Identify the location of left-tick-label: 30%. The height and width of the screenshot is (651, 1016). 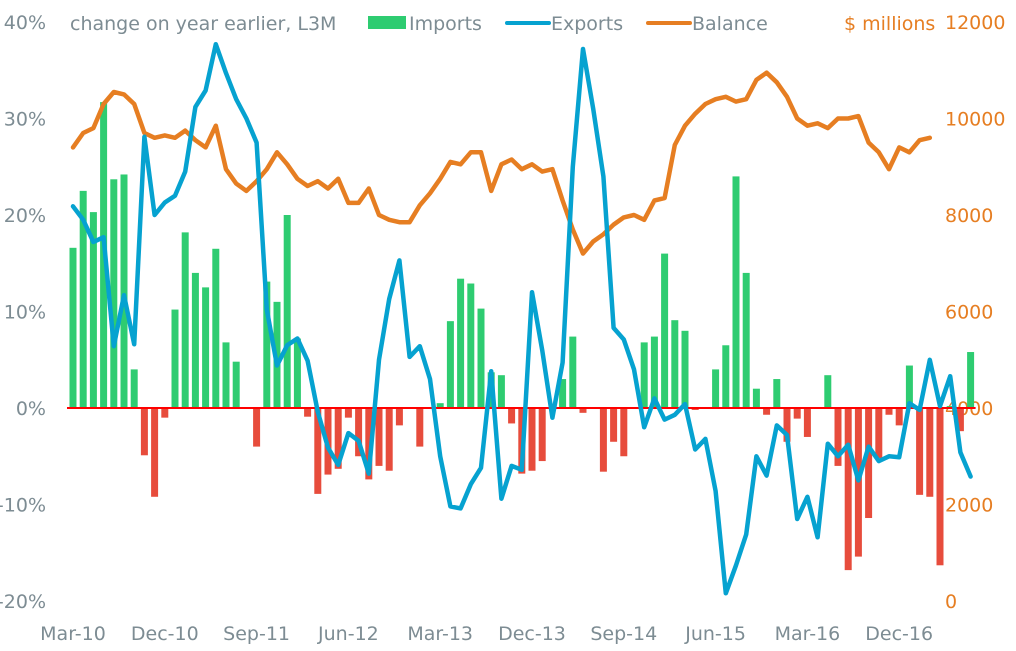
(25, 120).